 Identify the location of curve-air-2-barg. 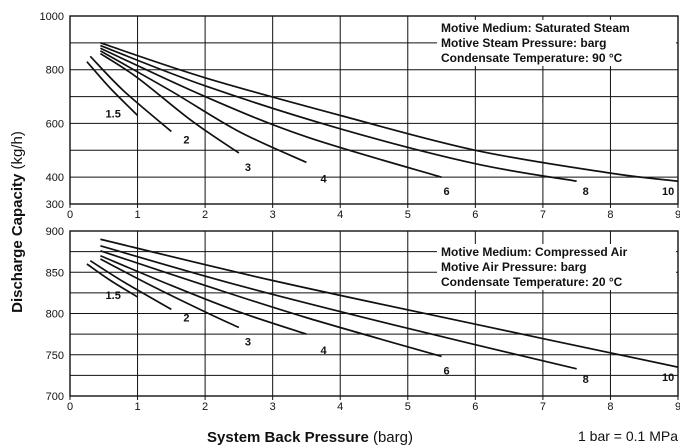
(130, 285).